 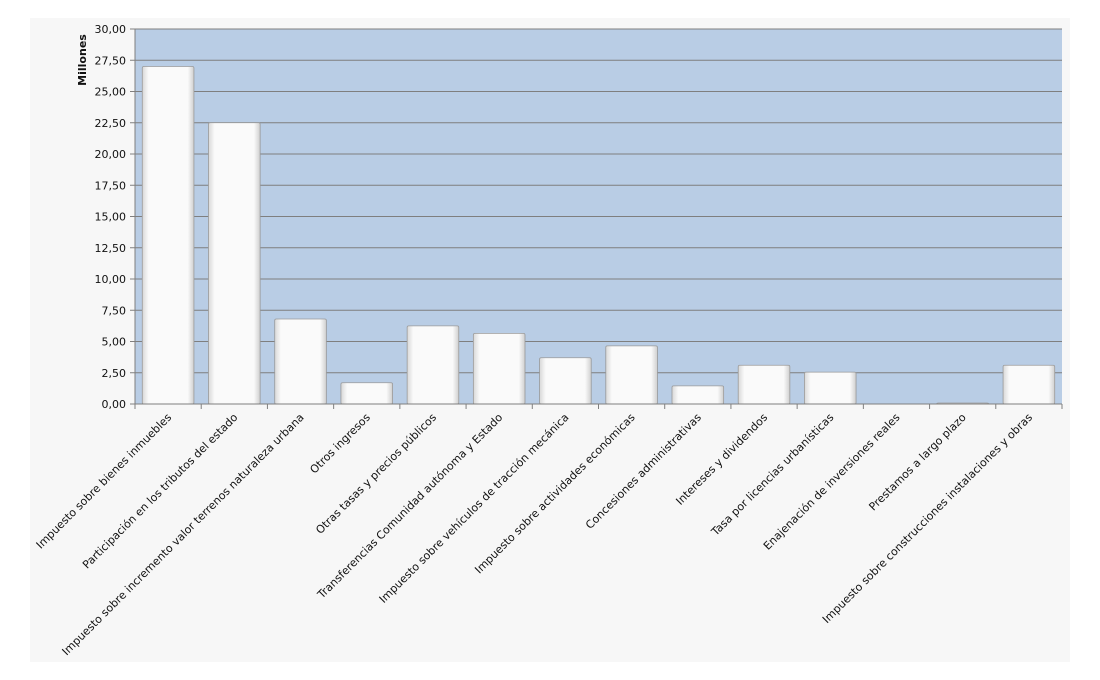 What do you see at coordinates (111, 185) in the screenshot?
I see `y-tick-label: 17,50` at bounding box center [111, 185].